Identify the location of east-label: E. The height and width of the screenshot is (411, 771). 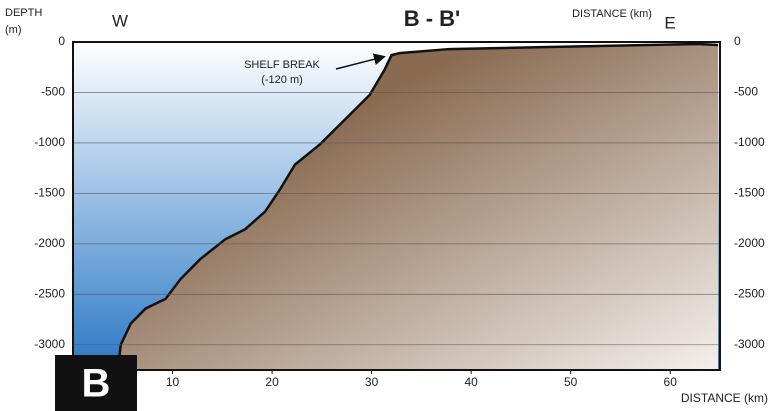
(669, 22).